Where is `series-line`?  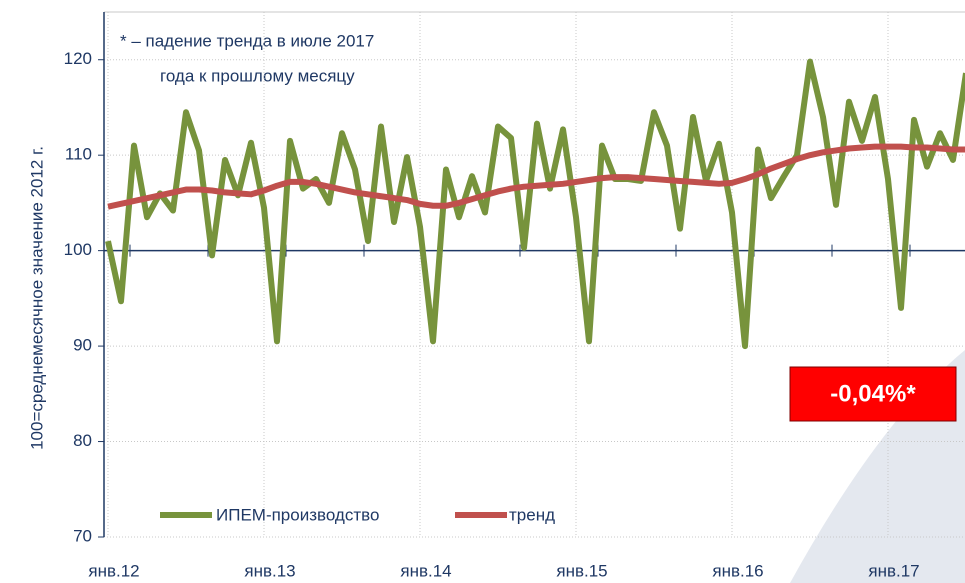
series-line is located at coordinates (536, 176).